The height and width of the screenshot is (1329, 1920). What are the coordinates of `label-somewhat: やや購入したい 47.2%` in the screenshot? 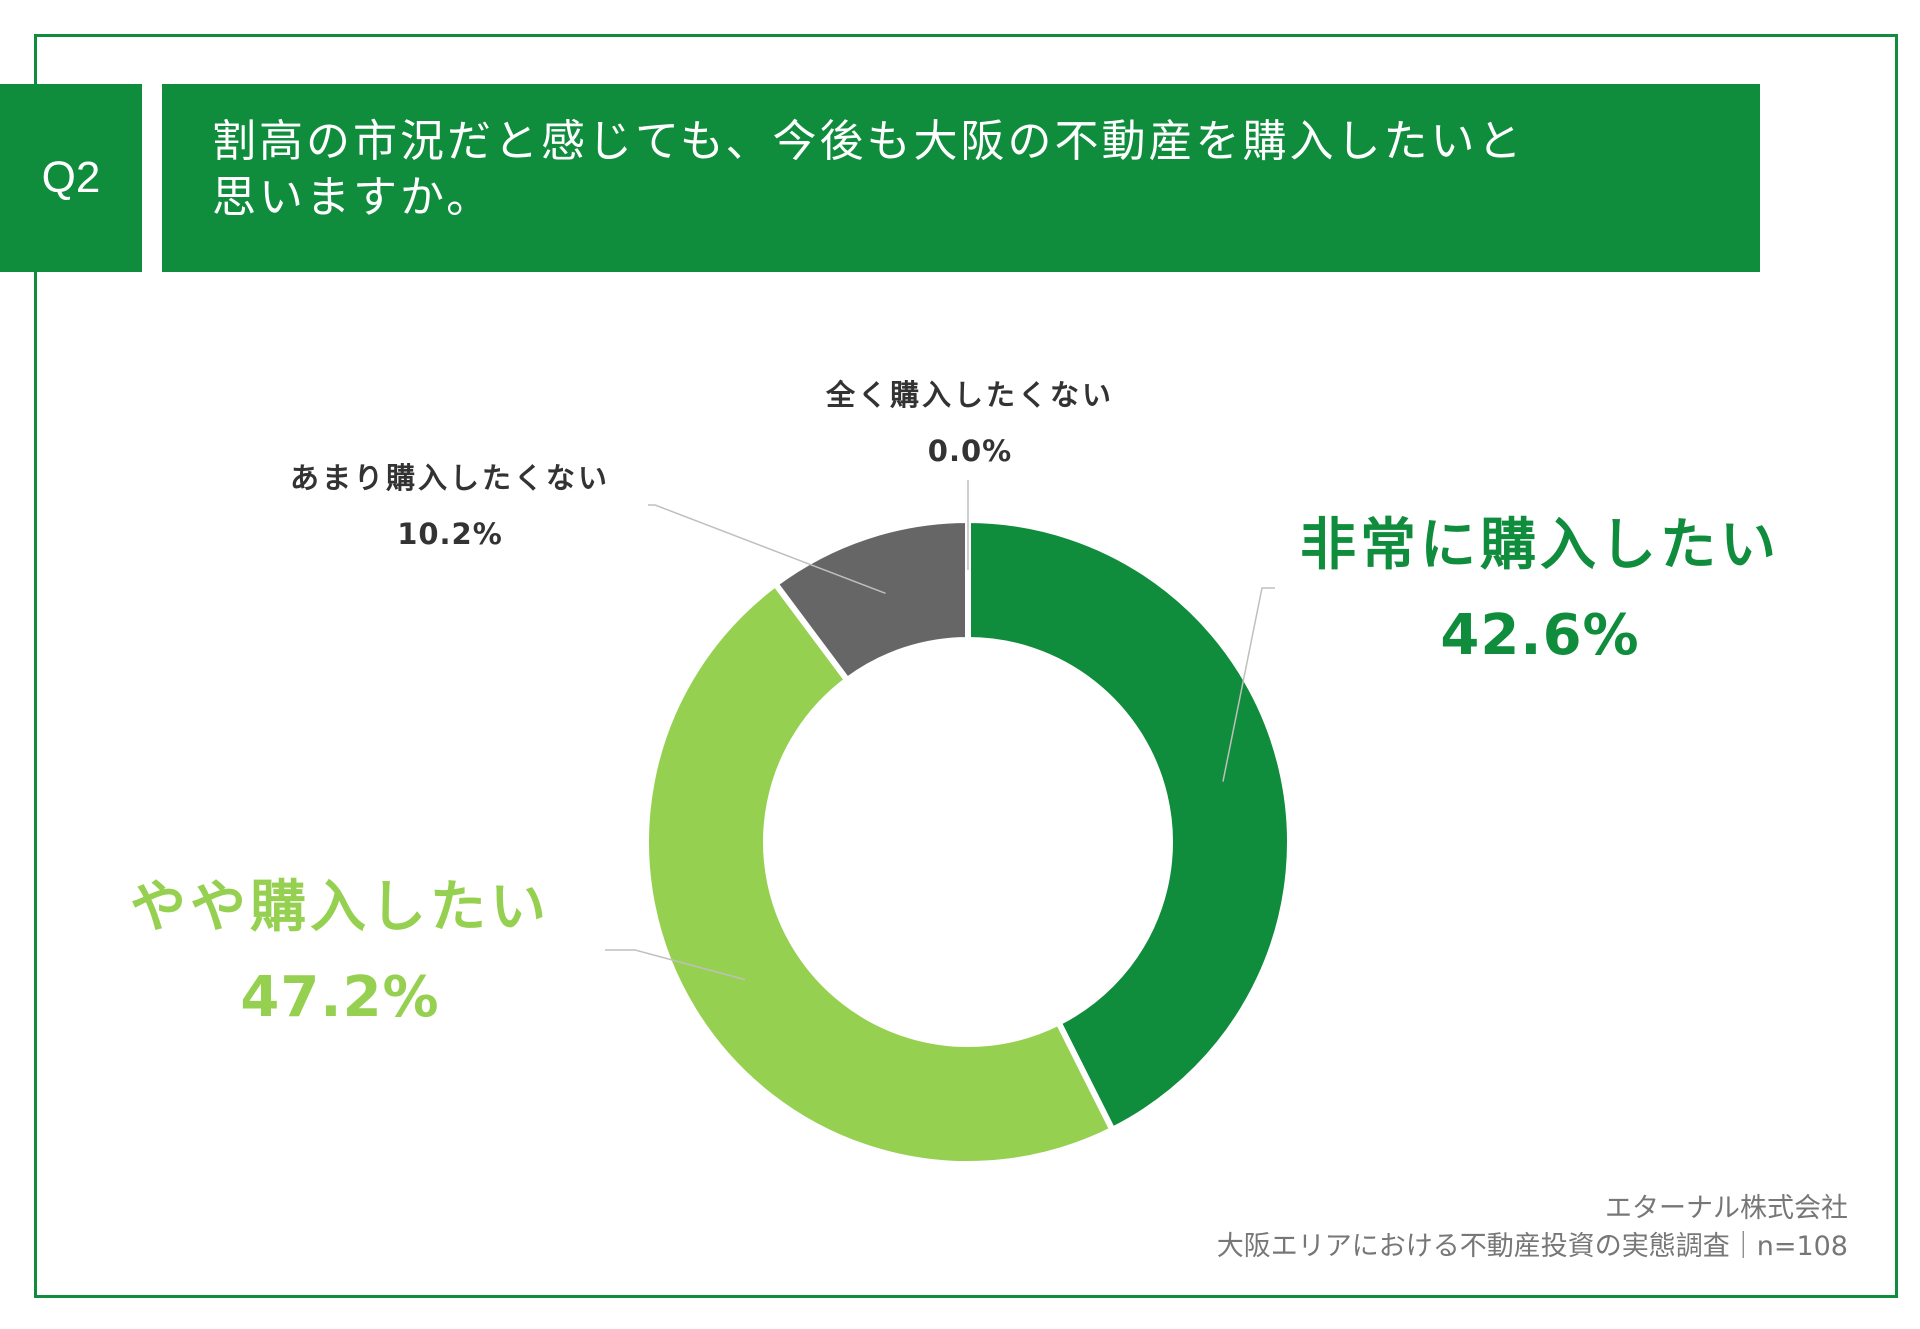 It's located at (340, 946).